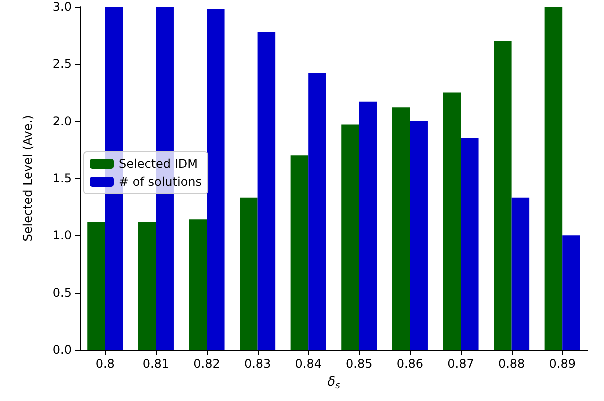  Describe the element at coordinates (62, 179) in the screenshot. I see `y-tick-label: 1.5` at that location.